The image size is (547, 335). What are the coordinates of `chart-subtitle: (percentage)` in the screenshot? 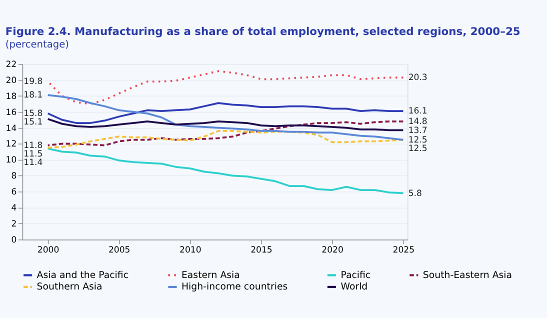 It's located at (37, 44).